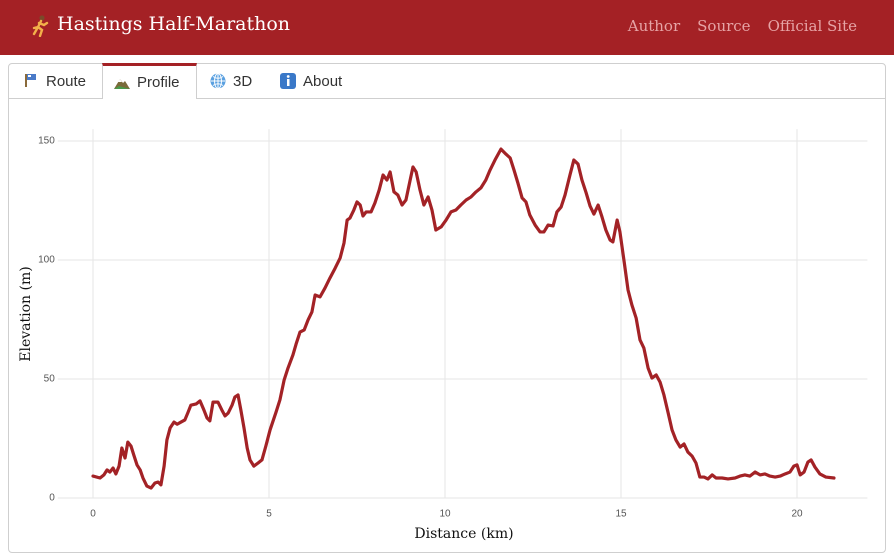  Describe the element at coordinates (66, 81) in the screenshot. I see `tab-label: Route` at that location.